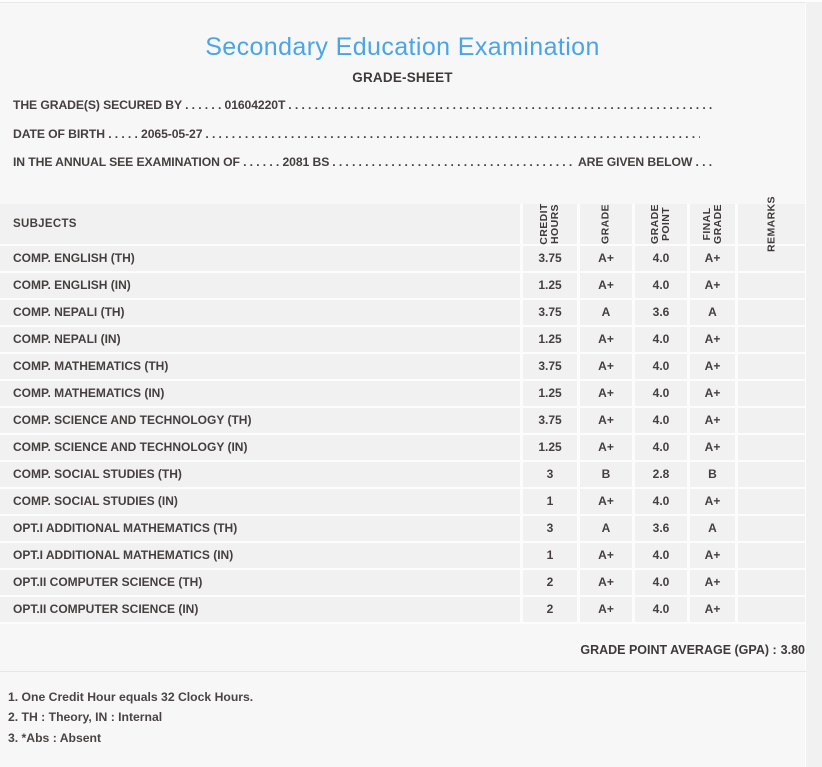  What do you see at coordinates (260, 610) in the screenshot?
I see `subject-cell: OPT.II COMPUTER SCIENCE (IN)` at bounding box center [260, 610].